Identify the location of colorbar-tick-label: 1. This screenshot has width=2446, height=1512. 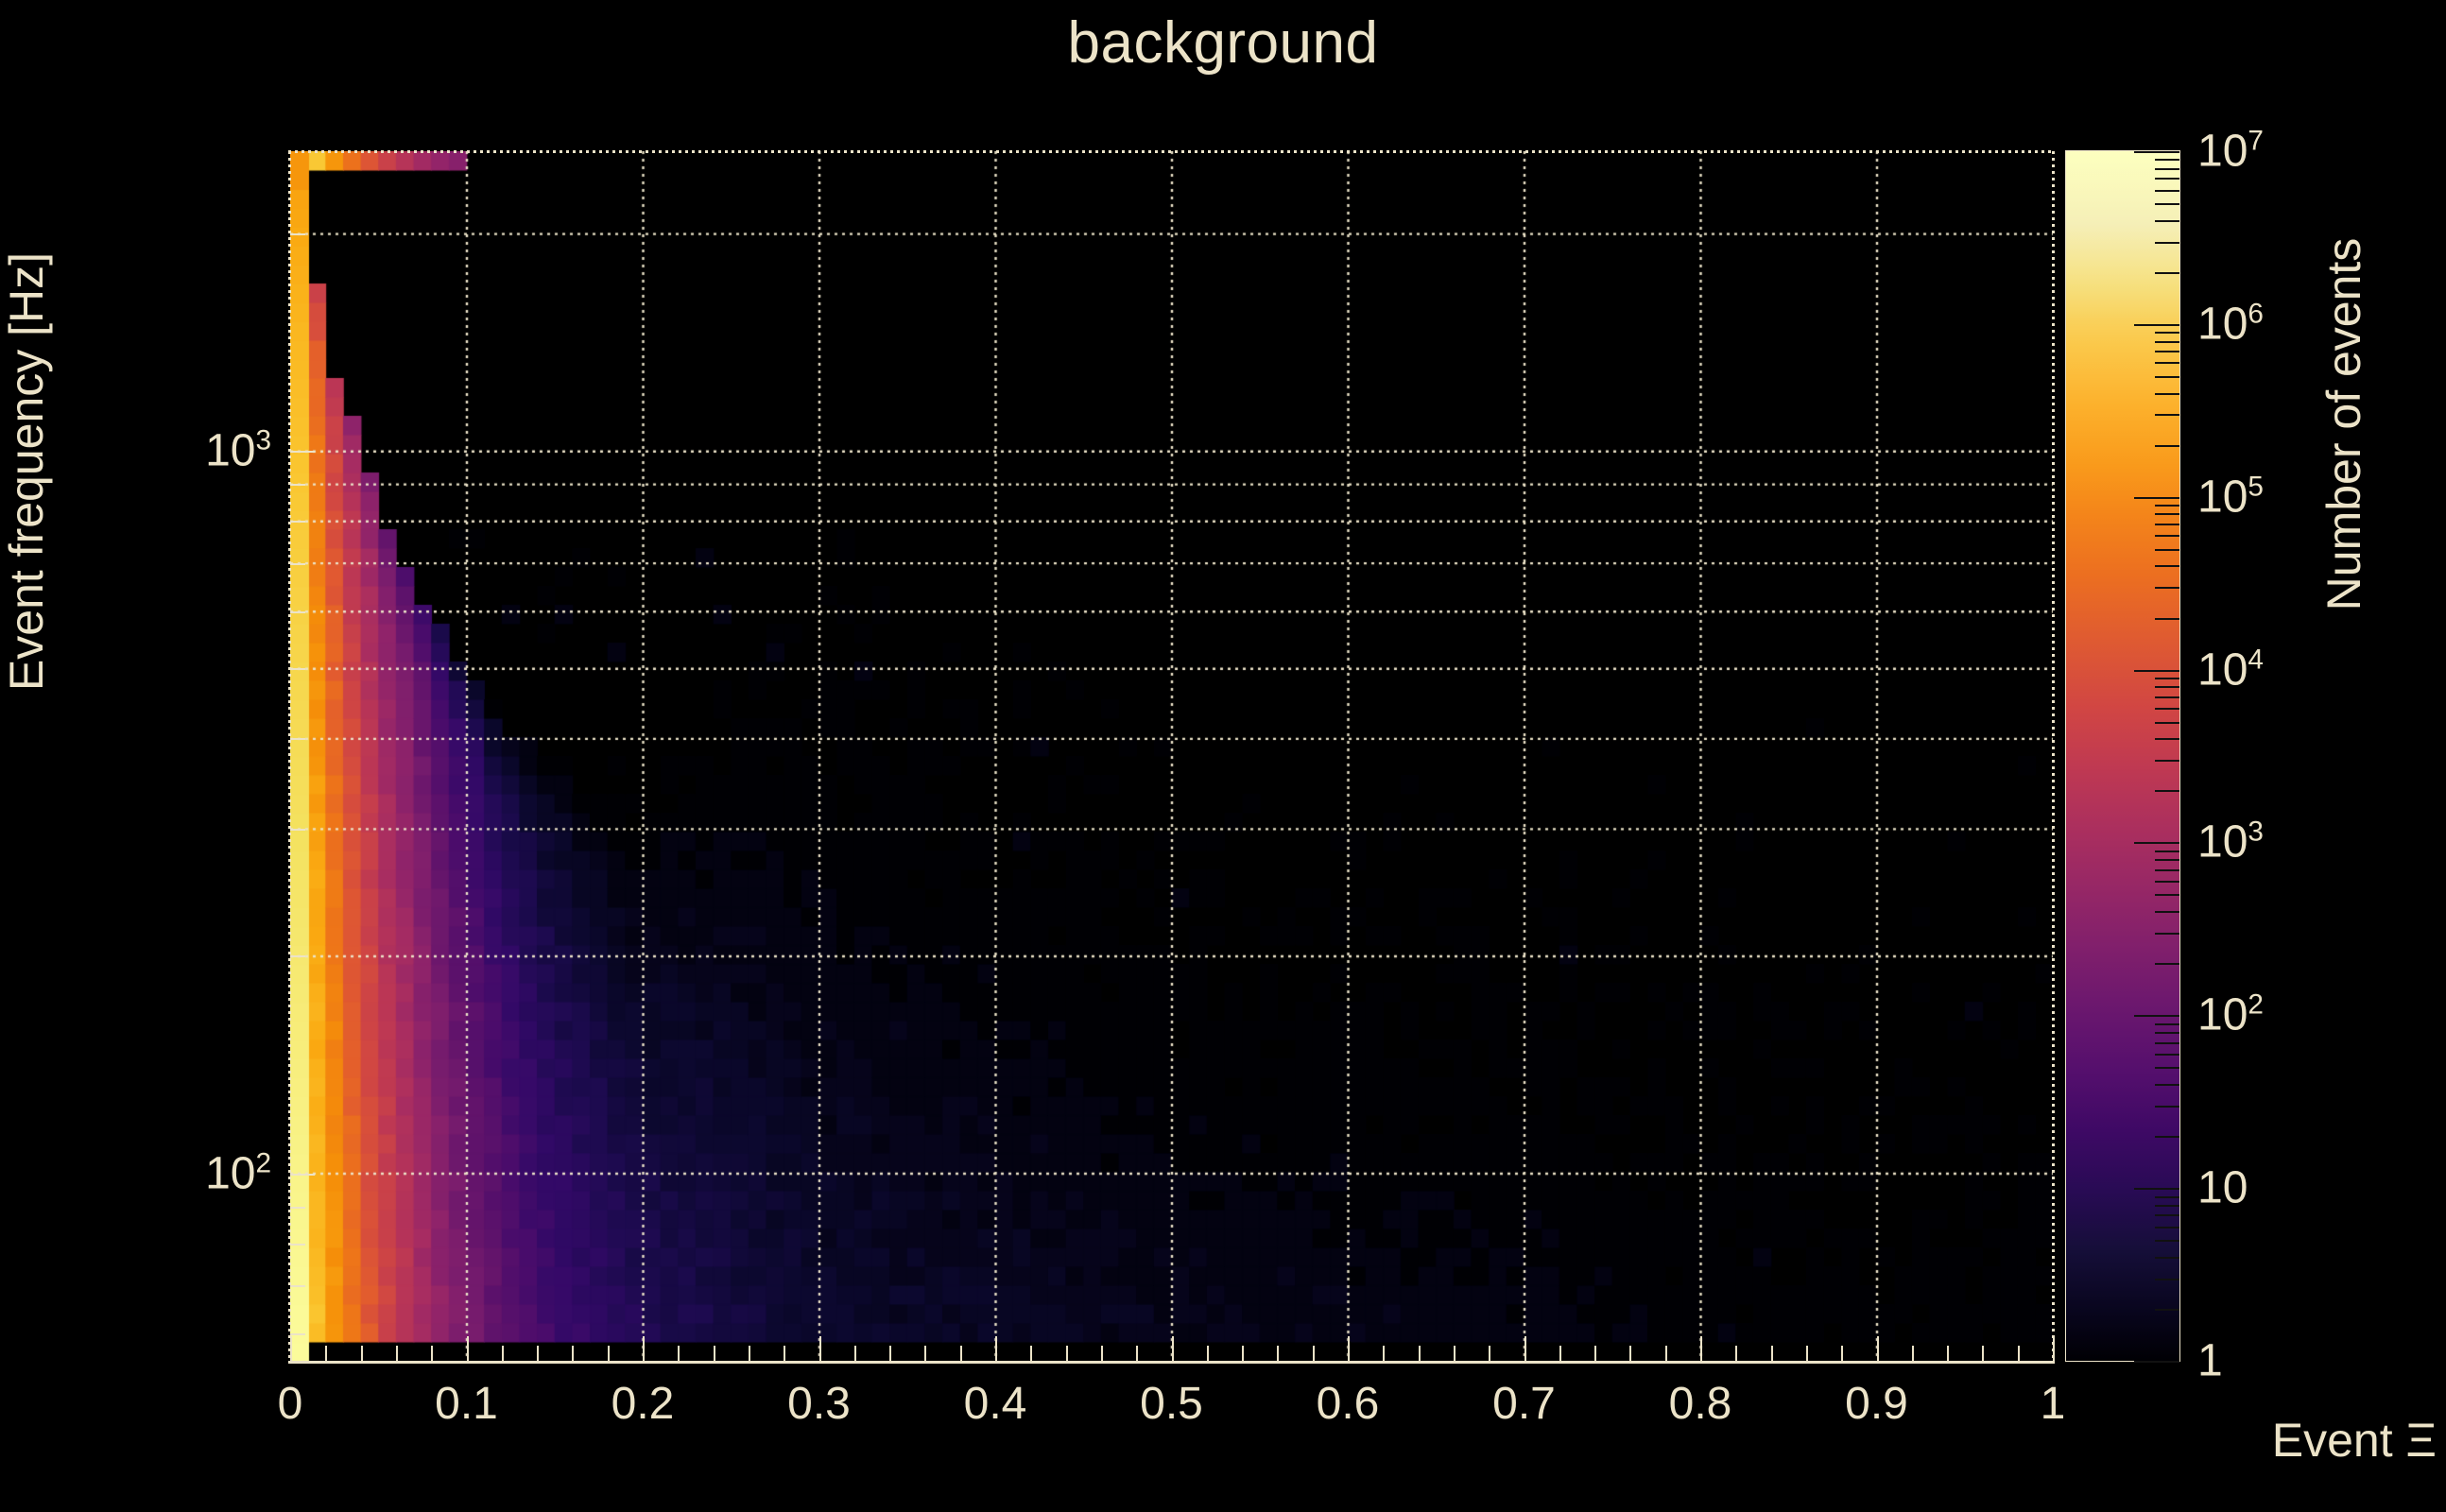
(2210, 1360).